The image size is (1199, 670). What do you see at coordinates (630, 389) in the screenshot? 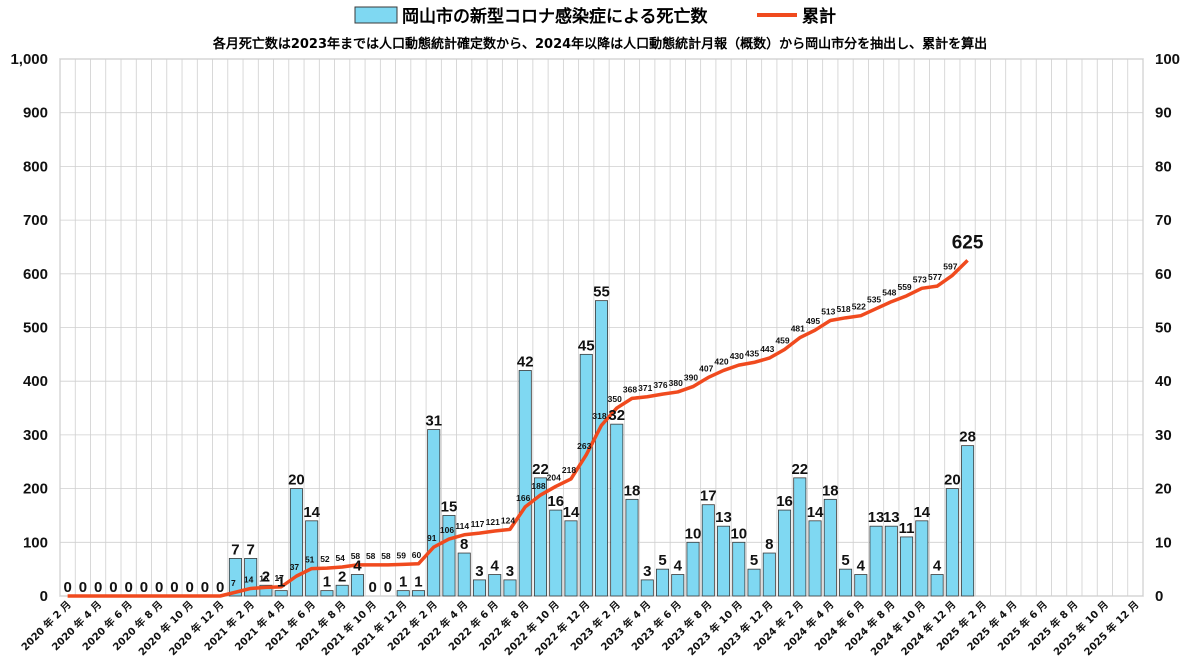
I see `cumulative-value-label: 368` at bounding box center [630, 389].